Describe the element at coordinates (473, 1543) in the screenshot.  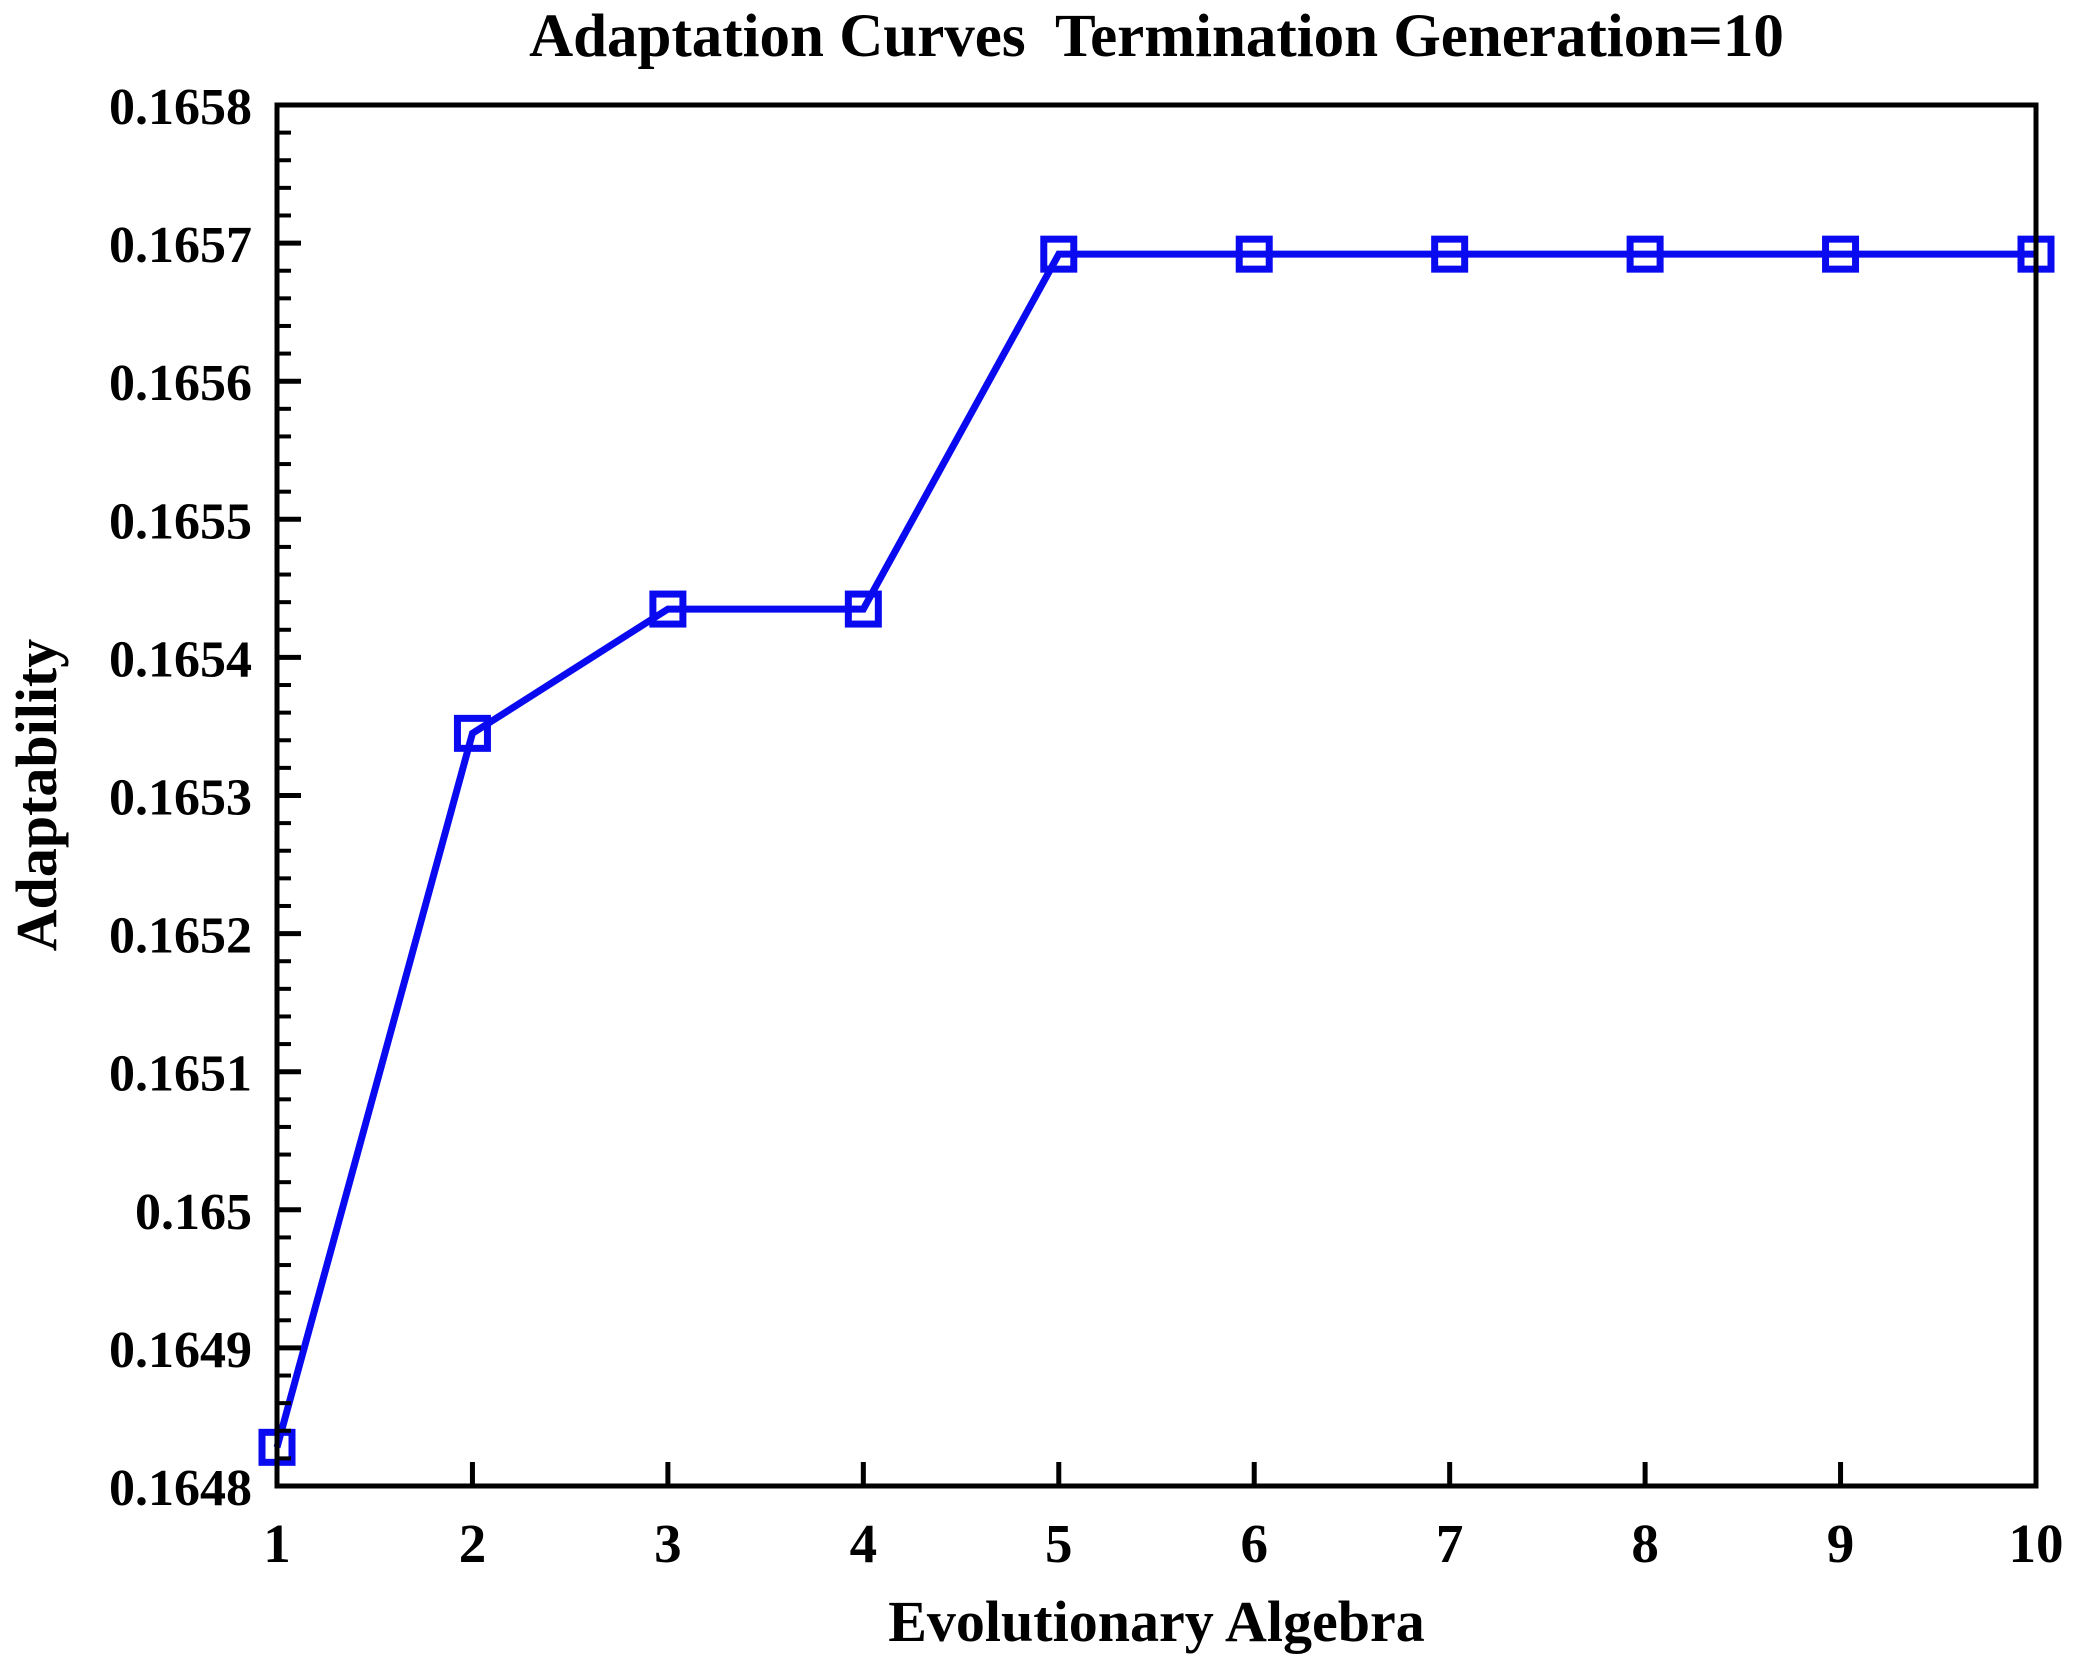
I see `x-tick-label: 2` at that location.